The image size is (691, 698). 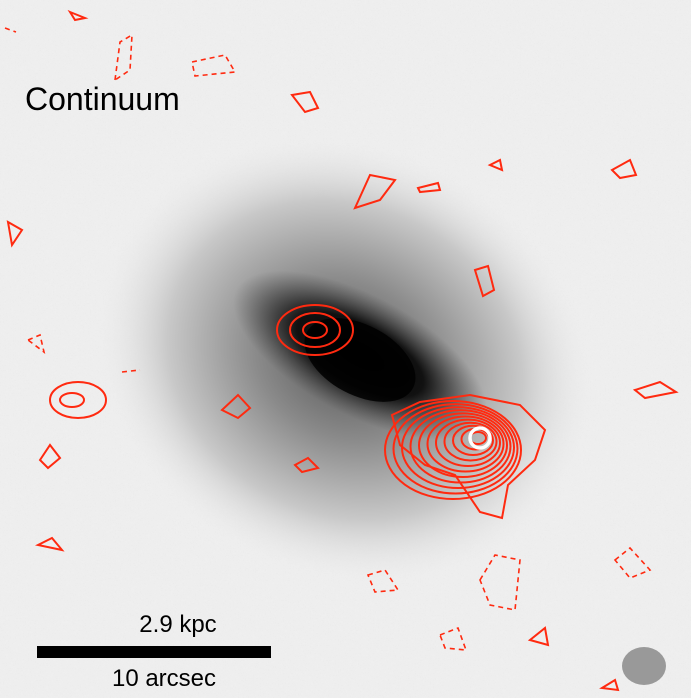 What do you see at coordinates (164, 678) in the screenshot?
I see `scale-bar-angular: 10 arcsec` at bounding box center [164, 678].